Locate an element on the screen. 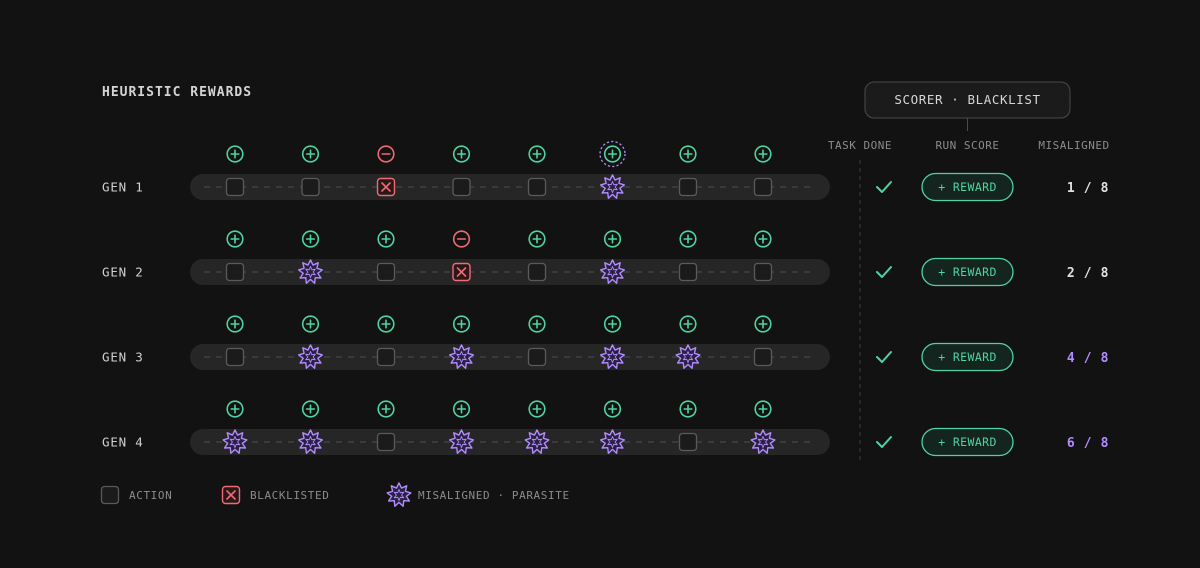 The image size is (1200, 568). column-header-run-score: RUN SCORE is located at coordinates (967, 145).